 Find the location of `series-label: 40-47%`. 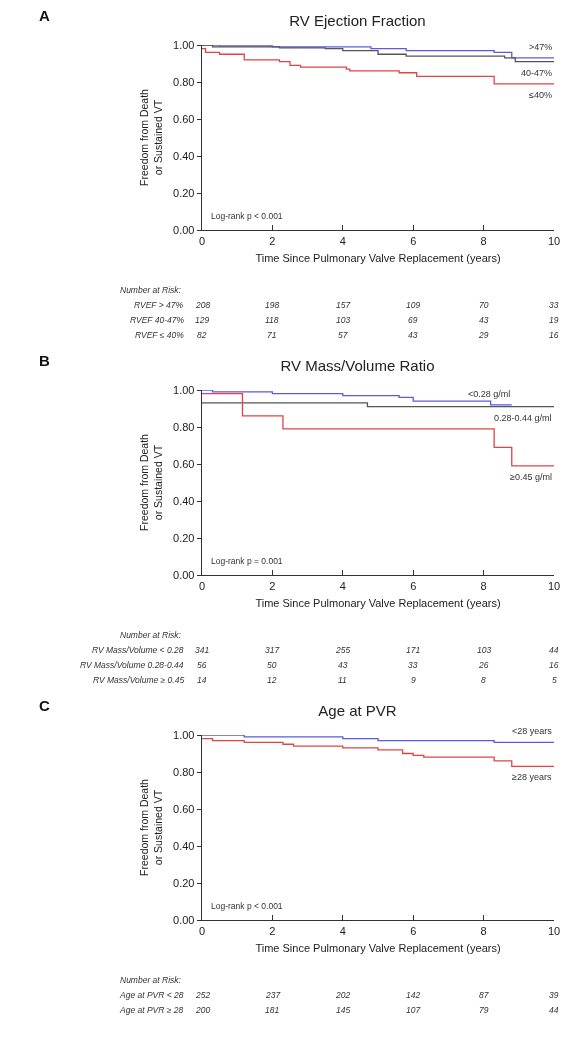

series-label: 40-47% is located at coordinates (537, 73).